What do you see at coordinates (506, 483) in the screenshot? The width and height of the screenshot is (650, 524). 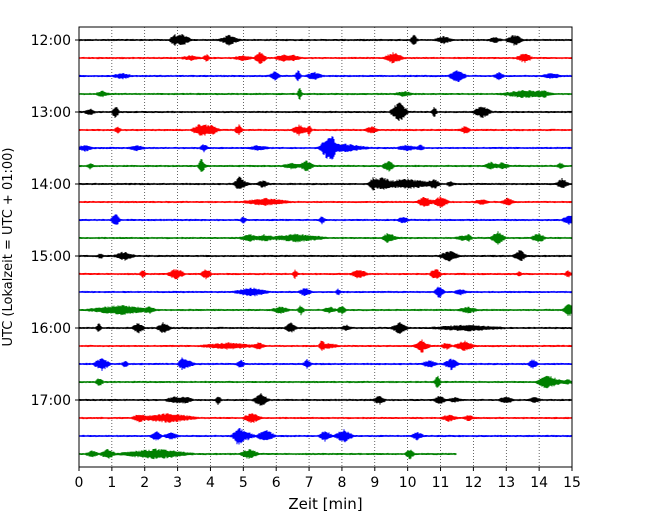 I see `x-tick-label: 13` at bounding box center [506, 483].